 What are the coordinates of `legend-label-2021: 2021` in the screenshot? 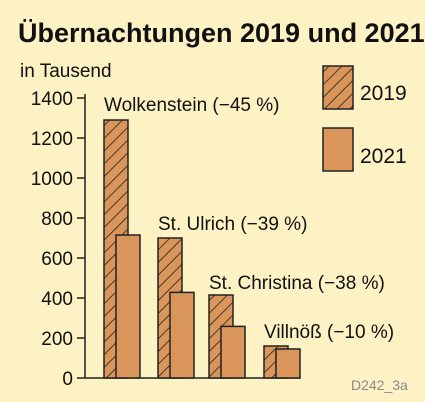 It's located at (383, 156).